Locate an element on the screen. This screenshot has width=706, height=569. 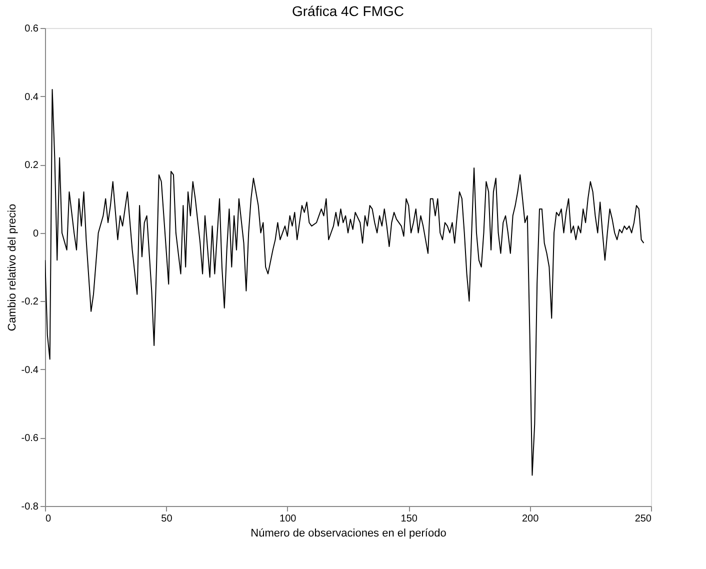
y-tick-label: 0.4 is located at coordinates (31, 97).